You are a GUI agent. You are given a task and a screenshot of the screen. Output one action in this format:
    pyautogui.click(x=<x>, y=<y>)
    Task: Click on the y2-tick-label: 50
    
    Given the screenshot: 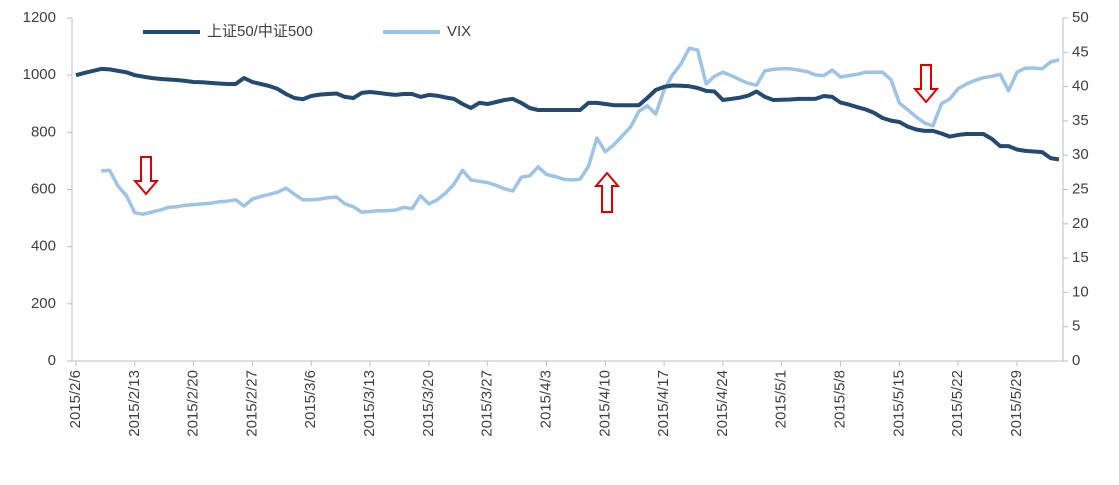 What is the action you would take?
    pyautogui.click(x=1080, y=17)
    